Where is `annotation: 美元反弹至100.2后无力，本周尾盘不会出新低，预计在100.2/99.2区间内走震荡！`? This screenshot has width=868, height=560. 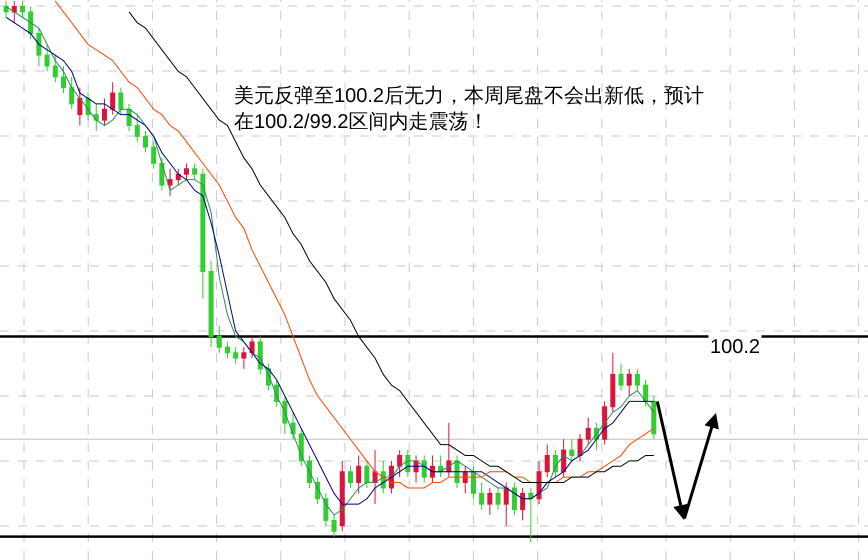
annotation: 美元反弹至100.2后无力，本周尾盘不会出新低，预计在100.2/99.2区间内走震荡！ is located at coordinates (469, 108).